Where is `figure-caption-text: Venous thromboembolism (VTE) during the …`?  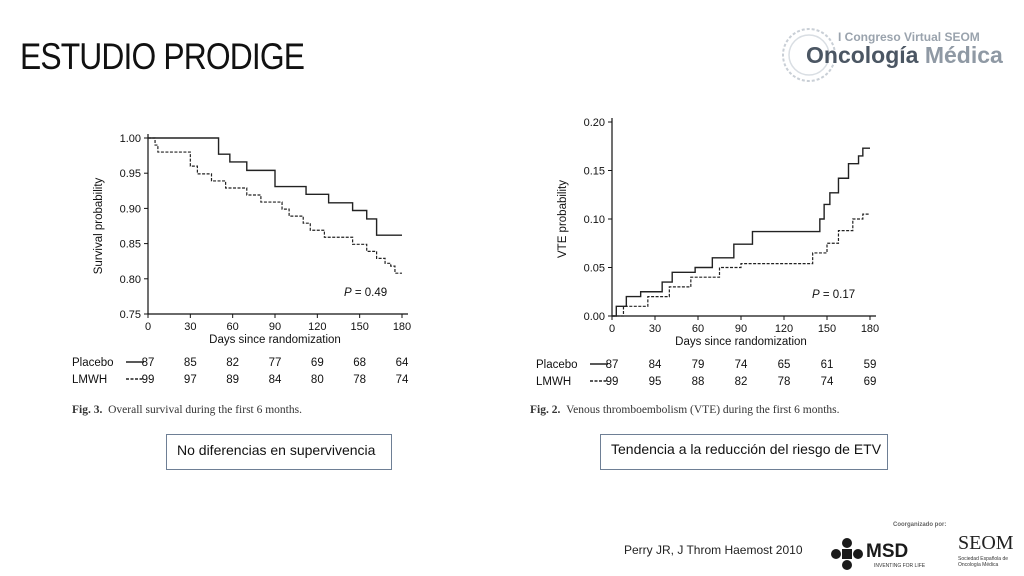
figure-caption-text: Venous thromboembolism (VTE) during the … is located at coordinates (703, 410).